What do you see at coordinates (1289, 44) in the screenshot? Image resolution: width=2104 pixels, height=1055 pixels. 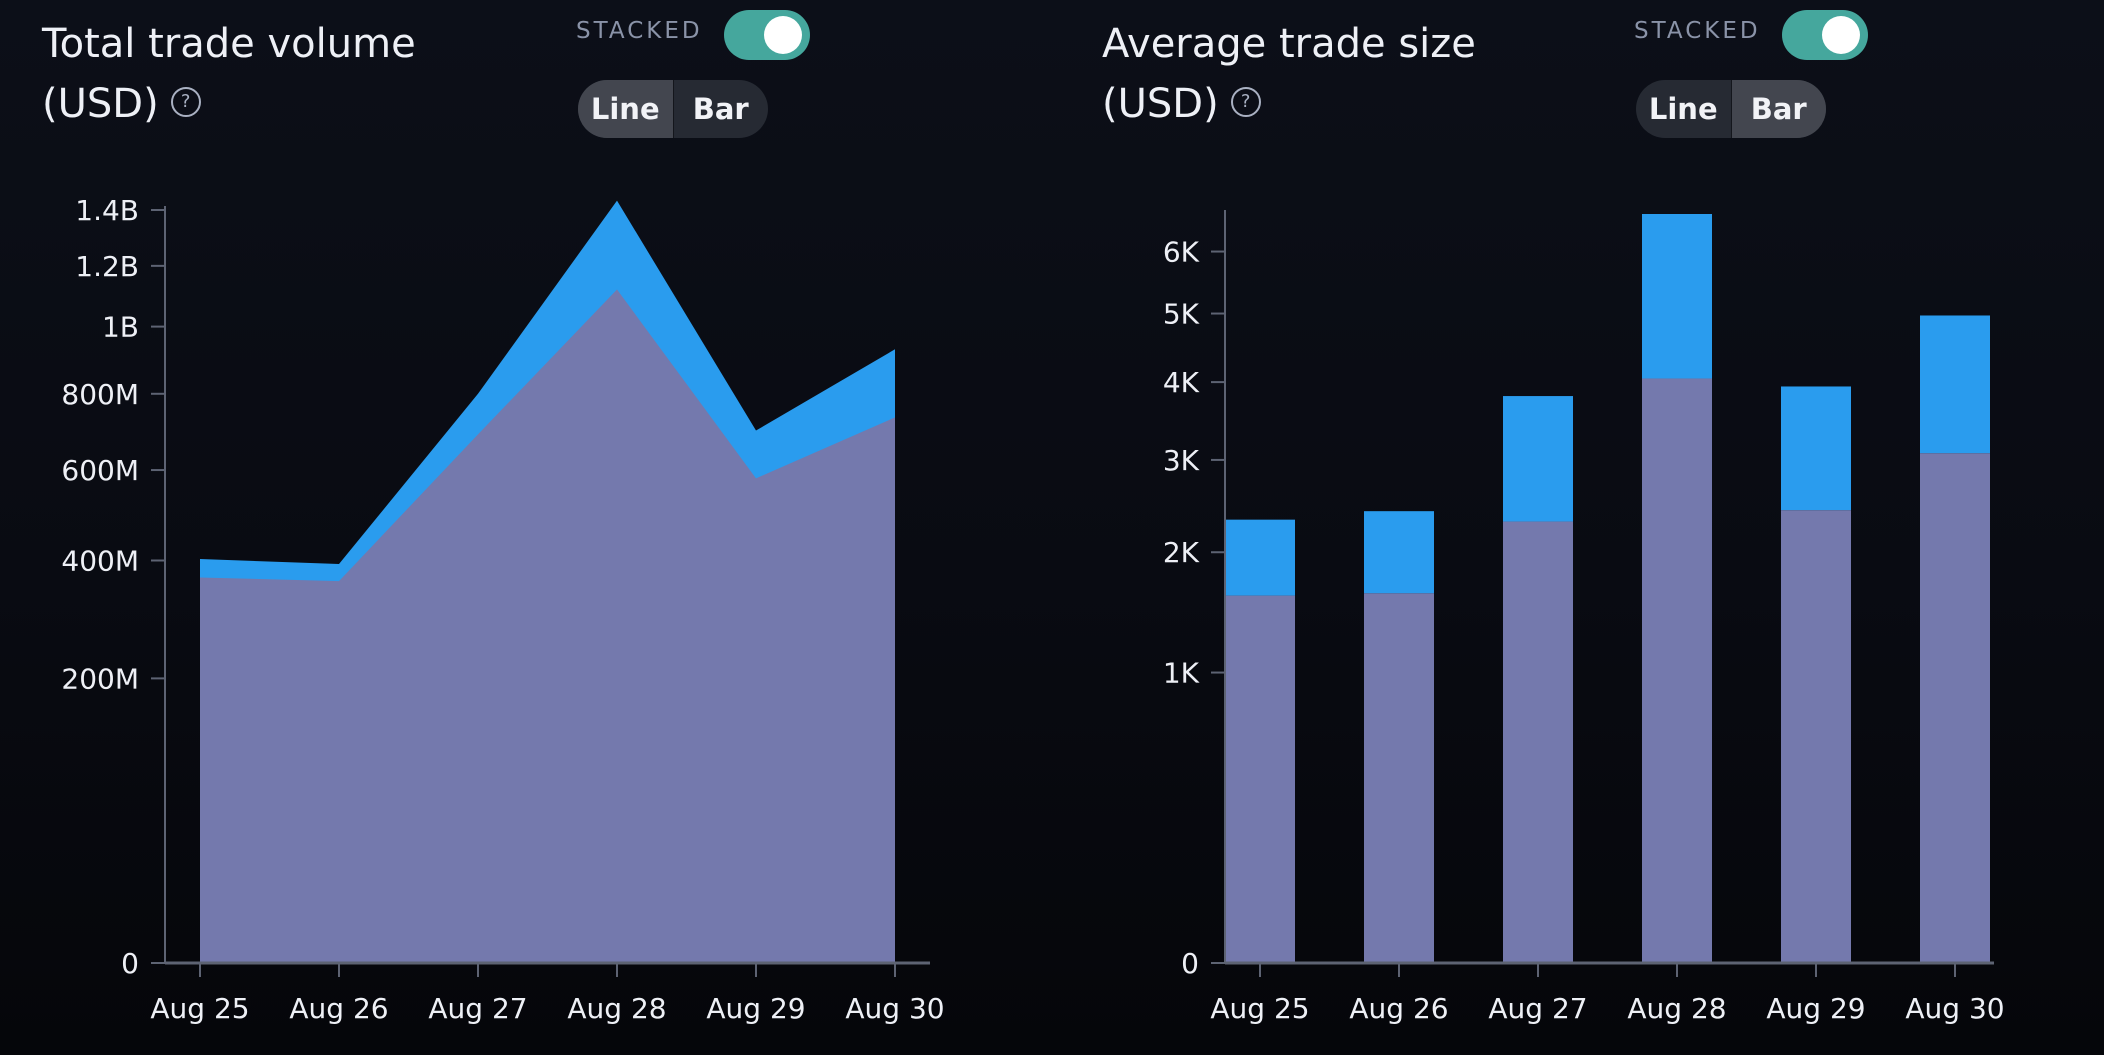 I see `chart-title-line1: Average trade size` at bounding box center [1289, 44].